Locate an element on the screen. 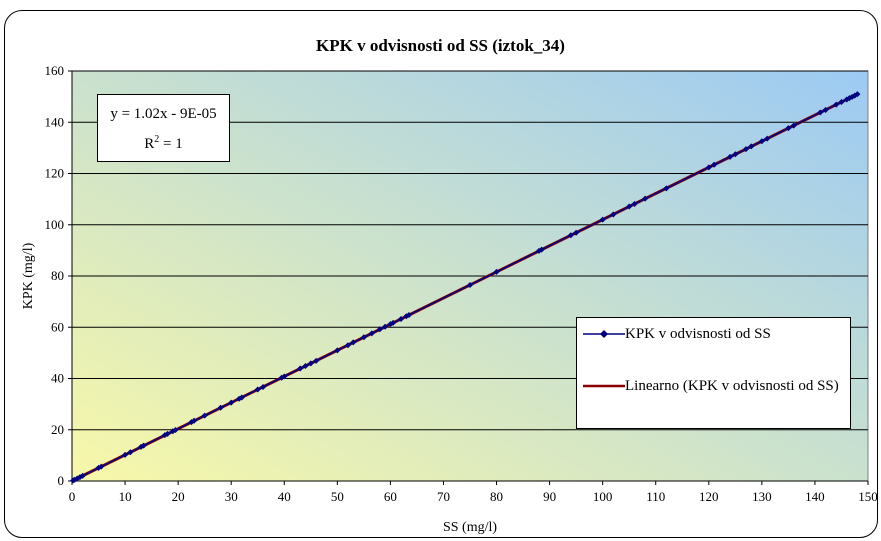 Image resolution: width=881 pixels, height=541 pixels. x-tick-label: 40 is located at coordinates (284, 496).